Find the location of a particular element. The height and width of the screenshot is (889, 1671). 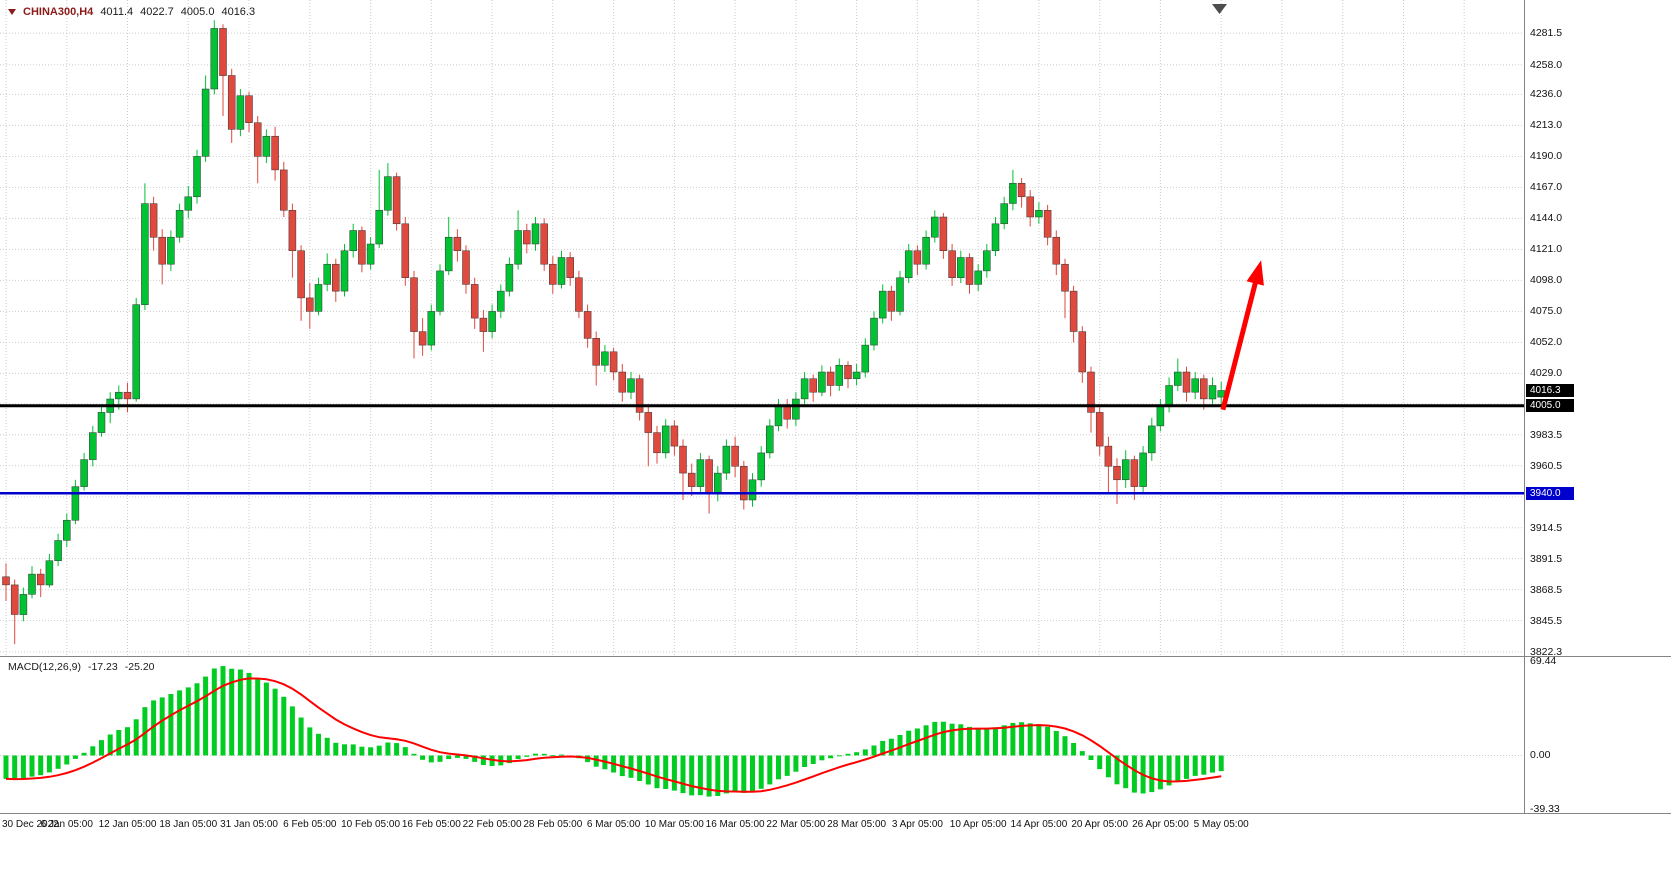

chart-title: CHINA300,H4 4011.4 4022.7 4005.0 4016.3 is located at coordinates (131, 12).